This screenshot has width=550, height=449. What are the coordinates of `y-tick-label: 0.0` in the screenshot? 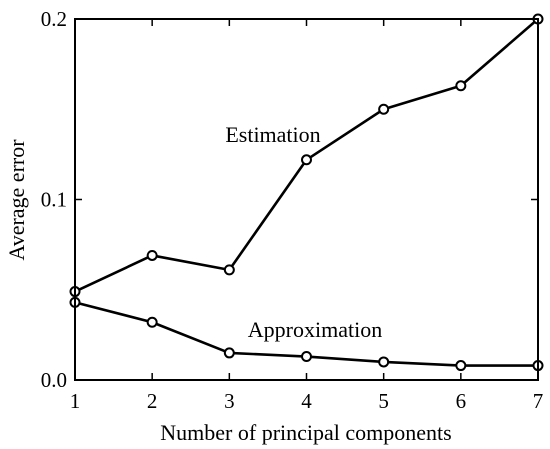 It's located at (54, 380).